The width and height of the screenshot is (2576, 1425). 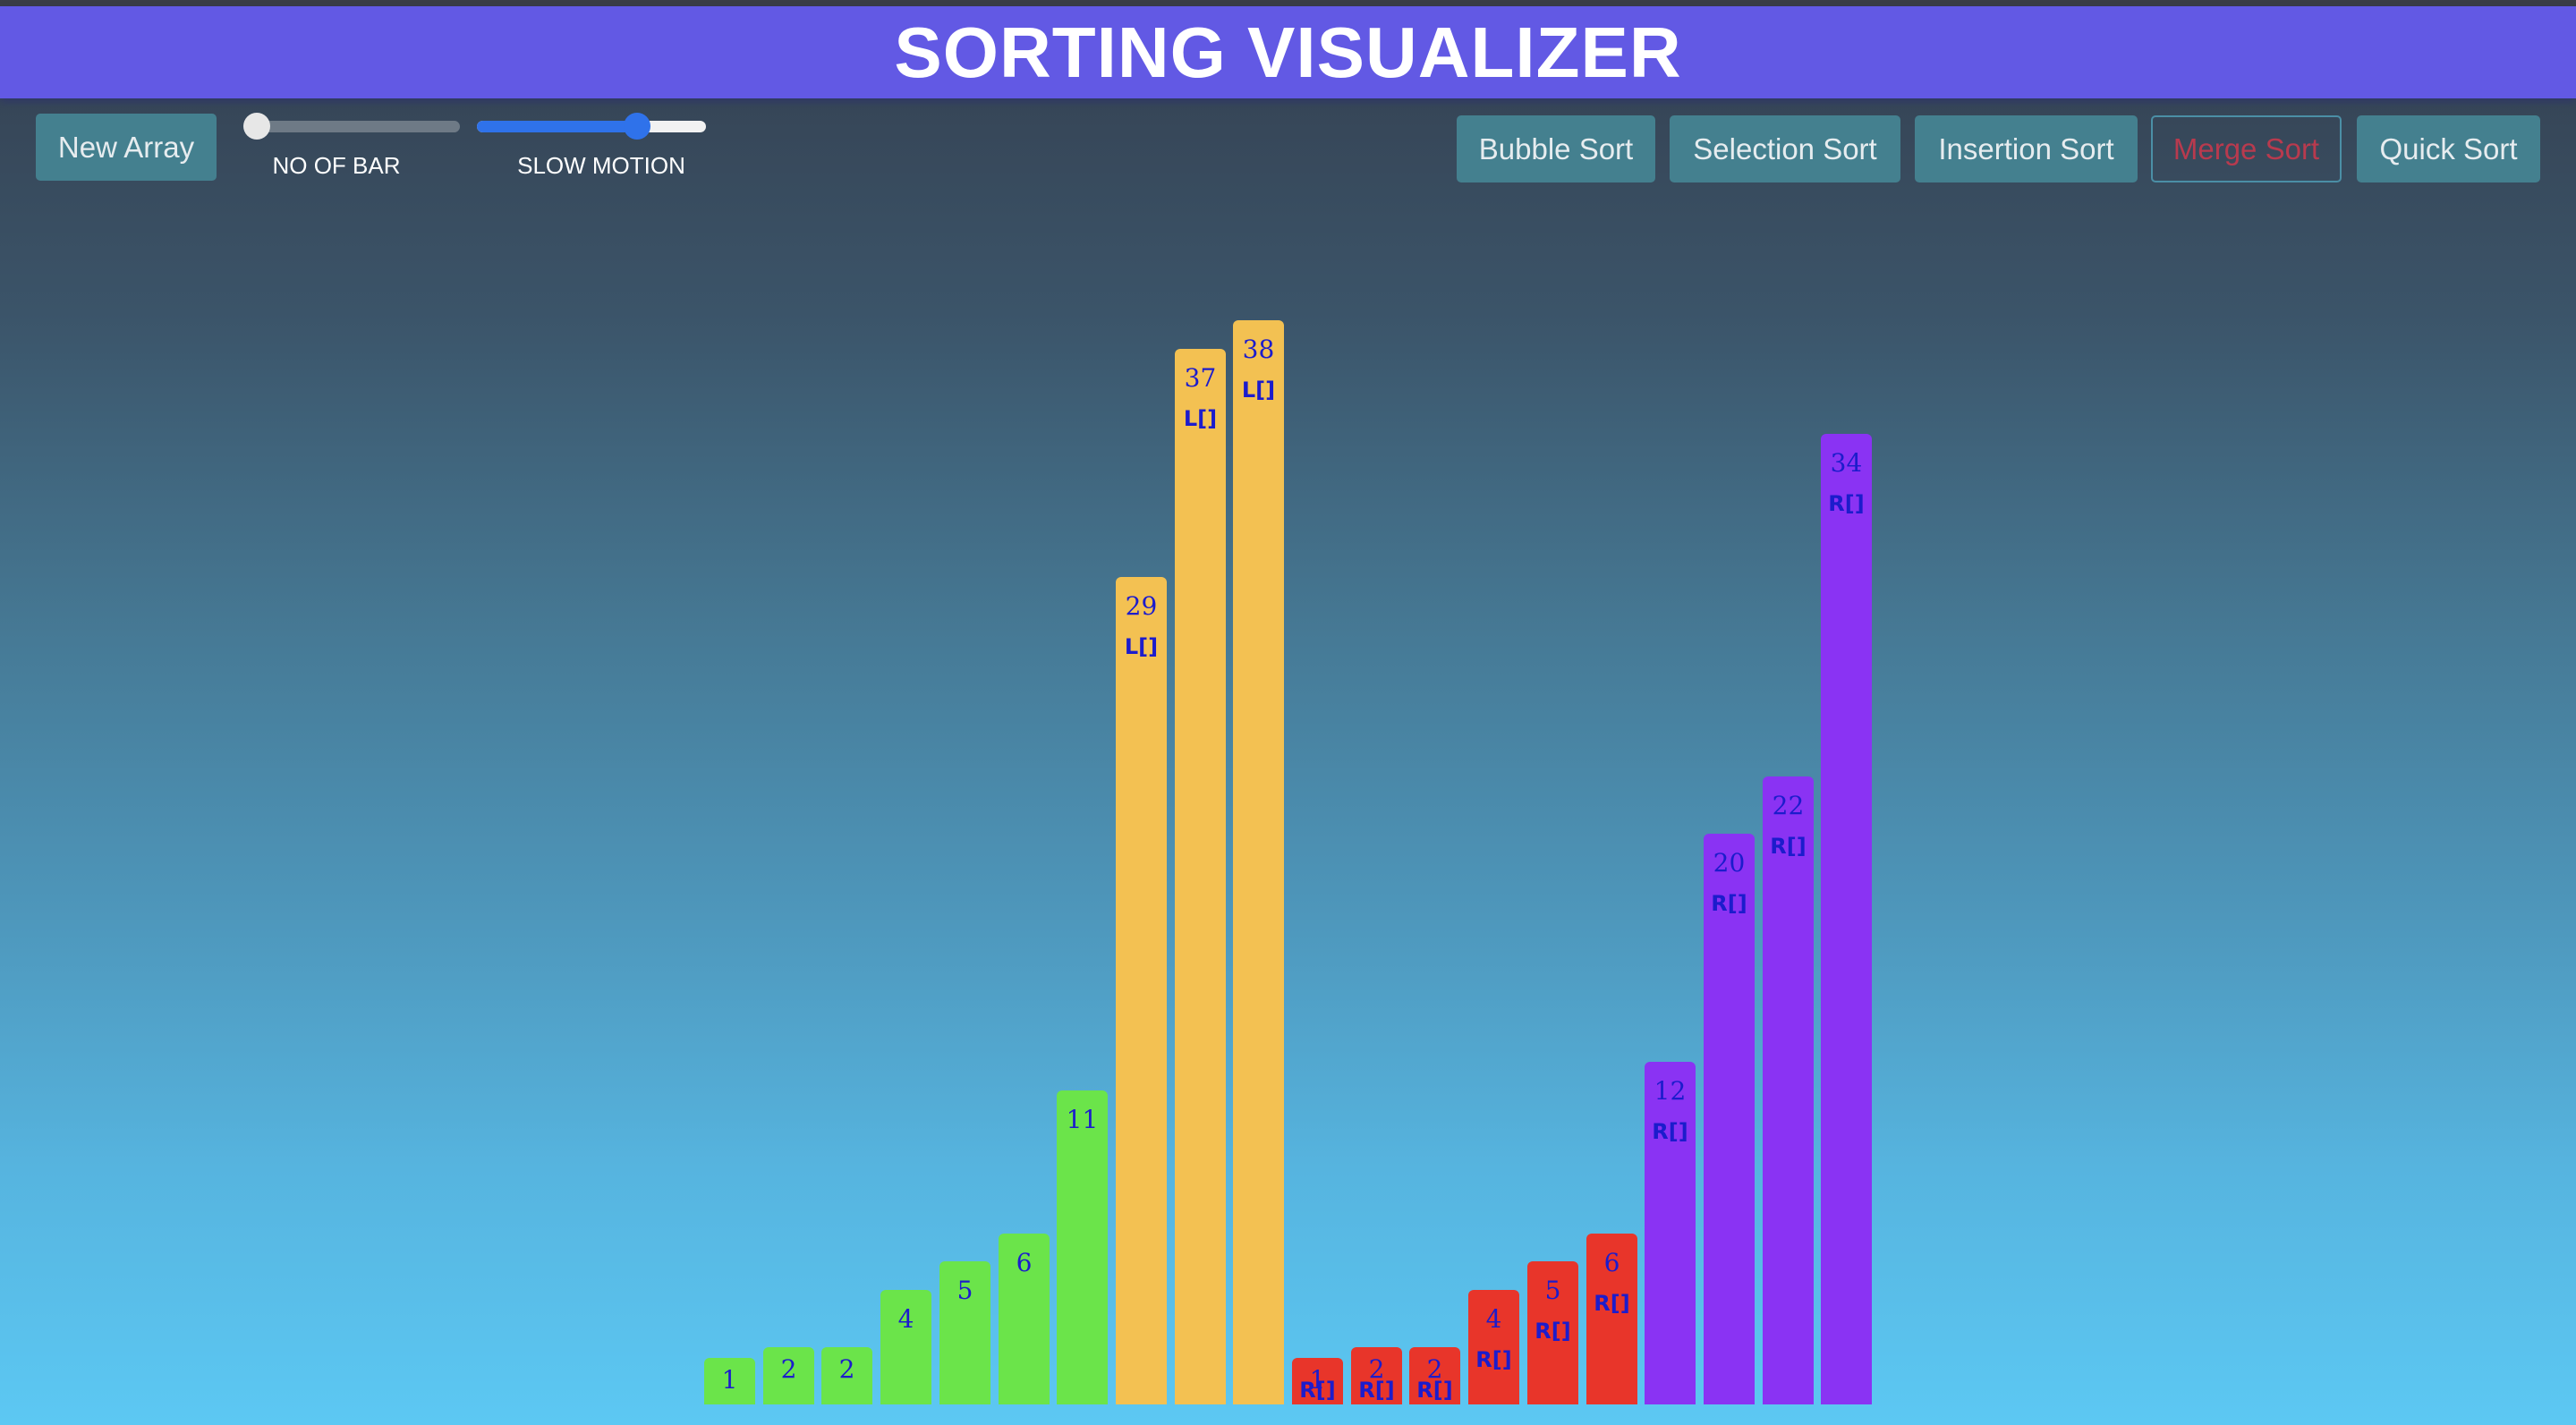 I want to click on bar: 4 R[], so click(x=1493, y=1347).